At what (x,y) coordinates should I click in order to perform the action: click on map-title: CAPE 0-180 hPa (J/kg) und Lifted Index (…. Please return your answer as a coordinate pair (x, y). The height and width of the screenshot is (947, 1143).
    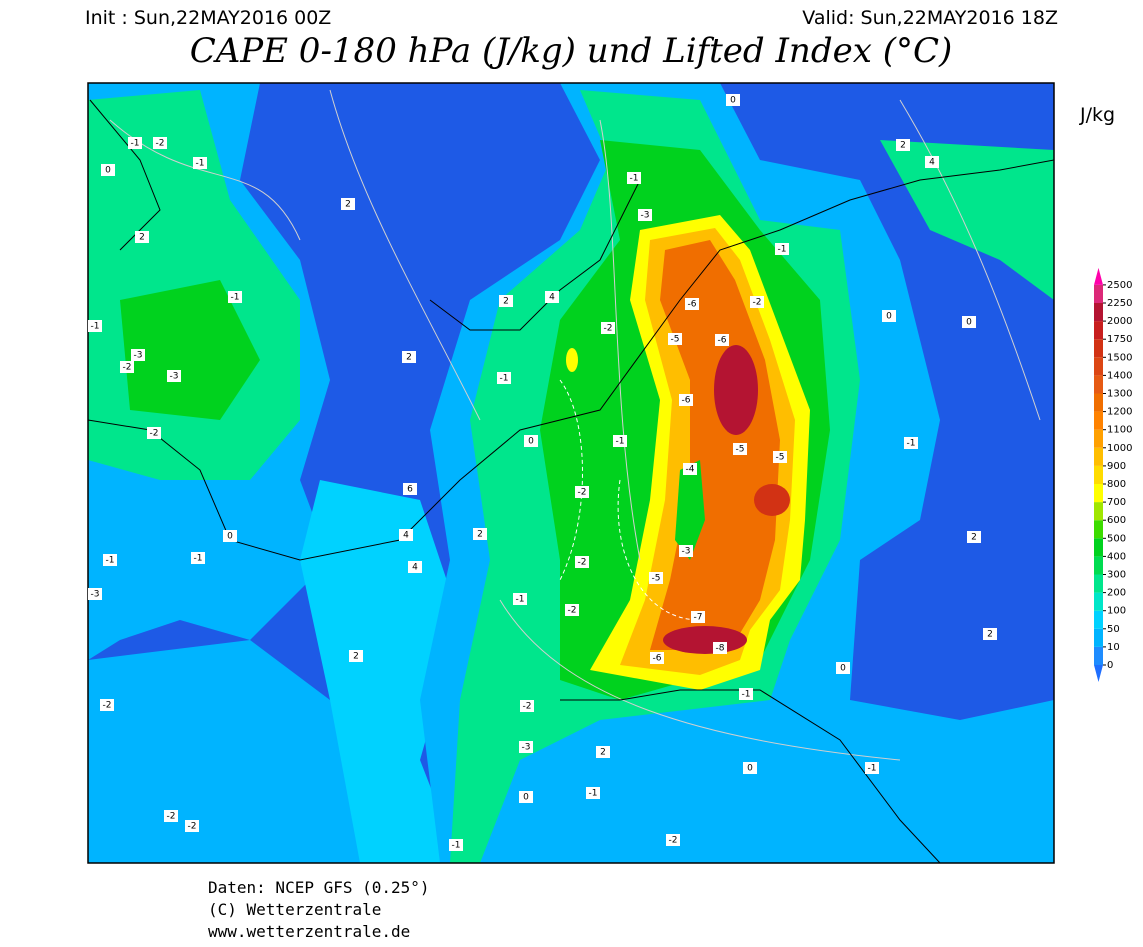
    Looking at the image, I should click on (571, 51).